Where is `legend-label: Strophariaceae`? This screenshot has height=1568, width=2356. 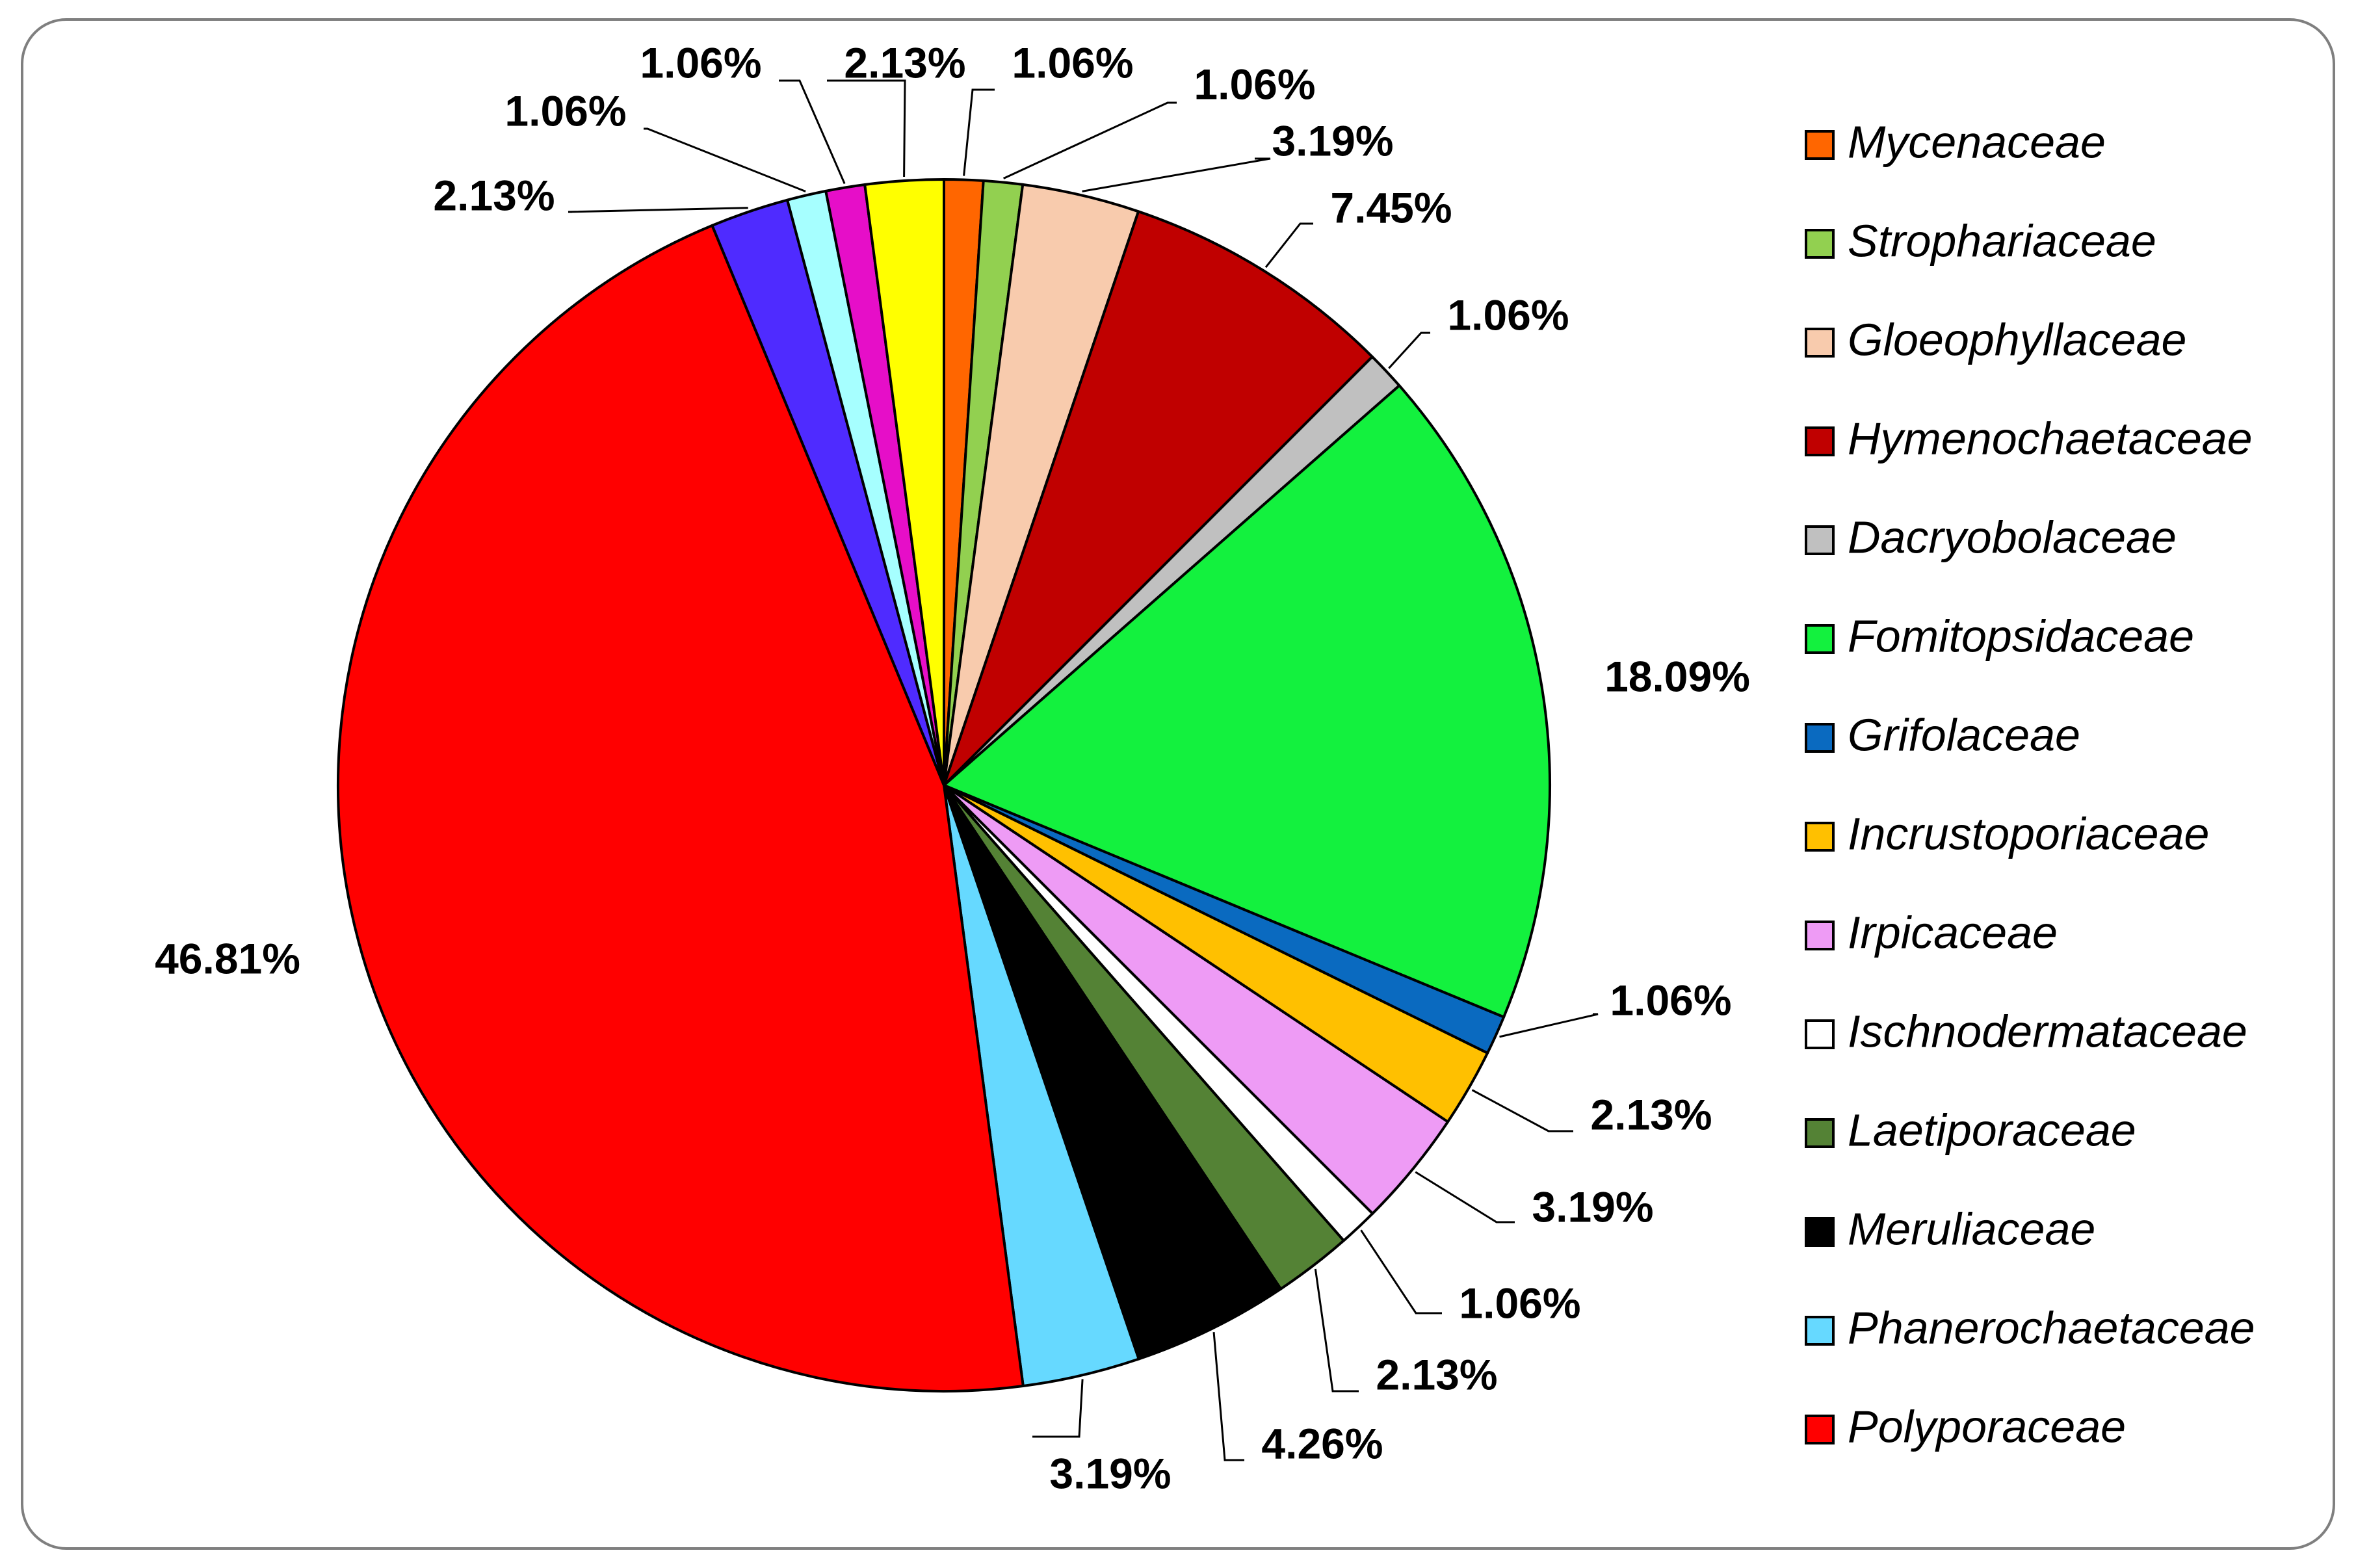
legend-label: Strophariaceae is located at coordinates (2002, 240).